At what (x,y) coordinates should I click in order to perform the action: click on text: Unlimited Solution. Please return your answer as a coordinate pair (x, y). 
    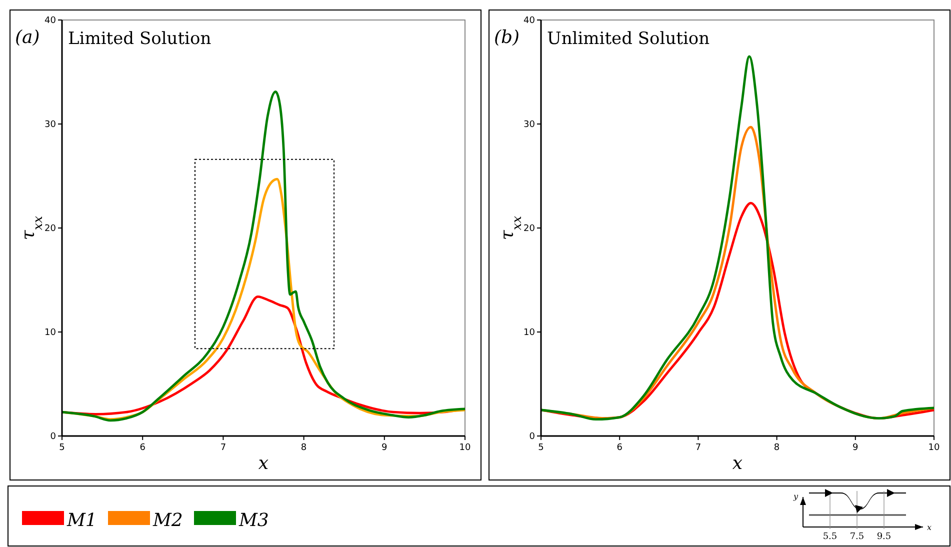
    Looking at the image, I should click on (628, 39).